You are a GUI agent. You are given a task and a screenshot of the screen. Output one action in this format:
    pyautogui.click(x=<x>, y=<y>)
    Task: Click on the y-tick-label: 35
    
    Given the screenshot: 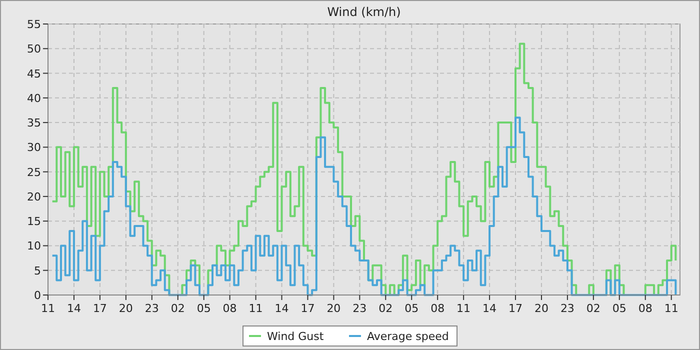 What is the action you would take?
    pyautogui.click(x=34, y=123)
    